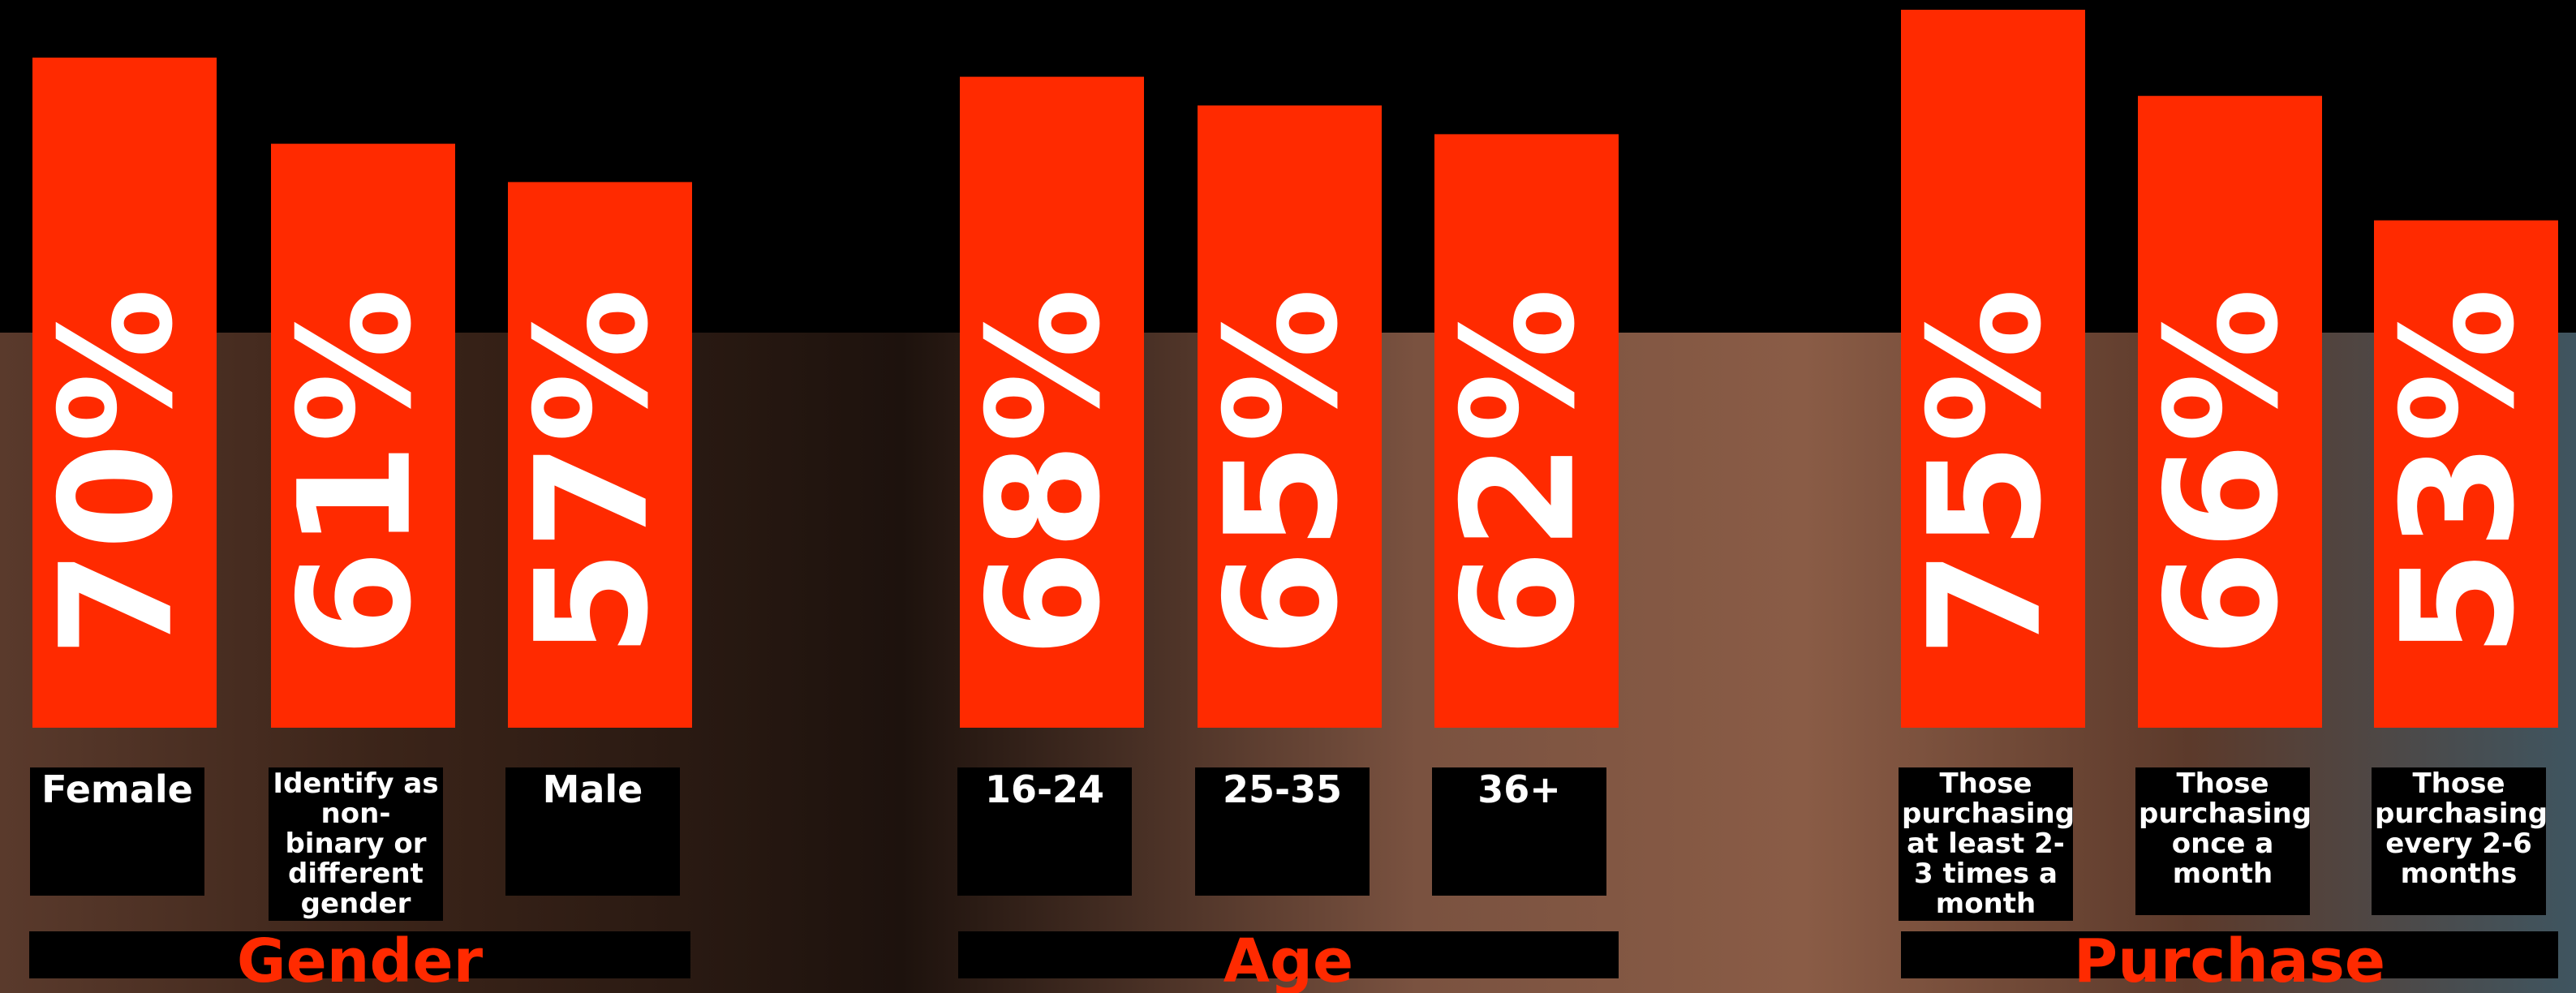  What do you see at coordinates (592, 831) in the screenshot?
I see `category-label: Male` at bounding box center [592, 831].